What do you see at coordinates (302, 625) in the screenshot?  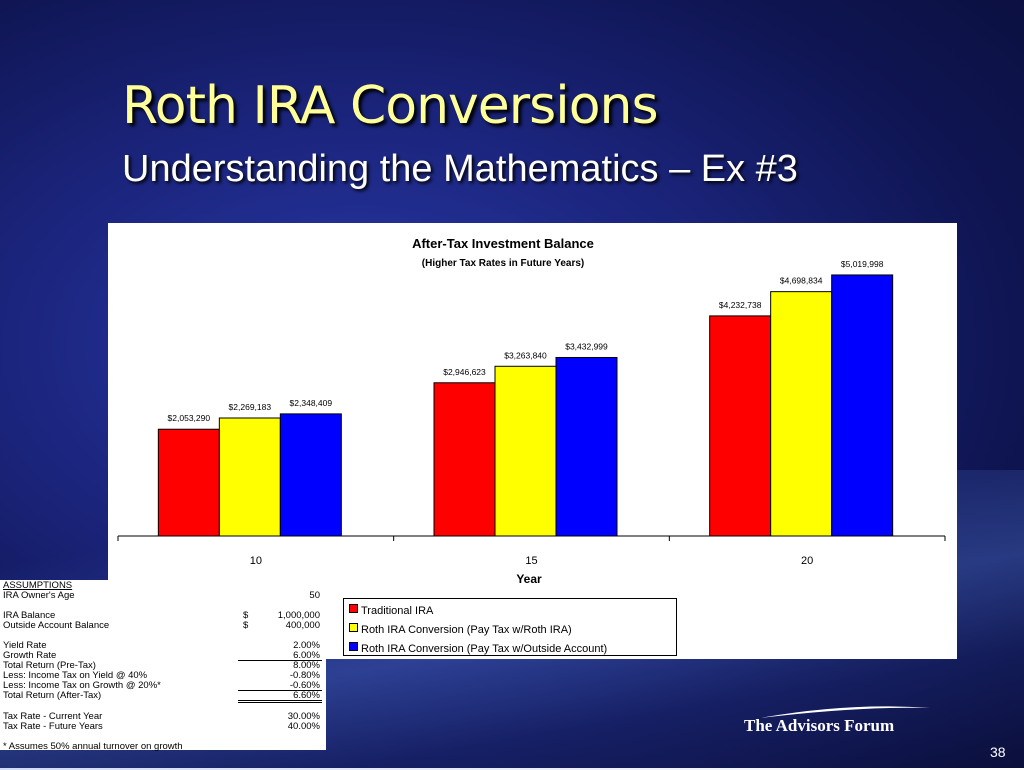 I see `outside-balance-value: 400,000` at bounding box center [302, 625].